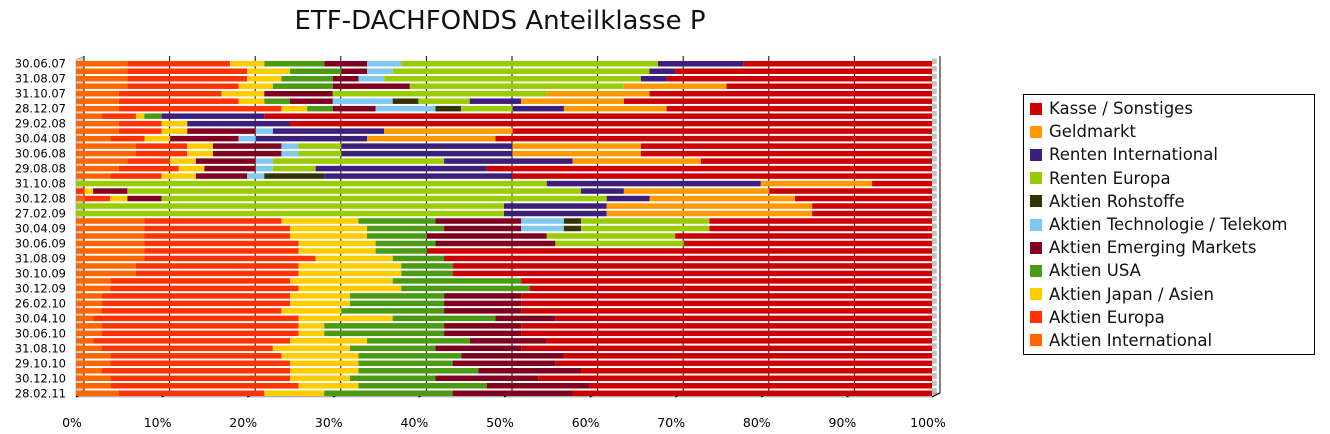 The height and width of the screenshot is (434, 1330). I want to click on y-tick-label: 31.08.10, so click(40, 348).